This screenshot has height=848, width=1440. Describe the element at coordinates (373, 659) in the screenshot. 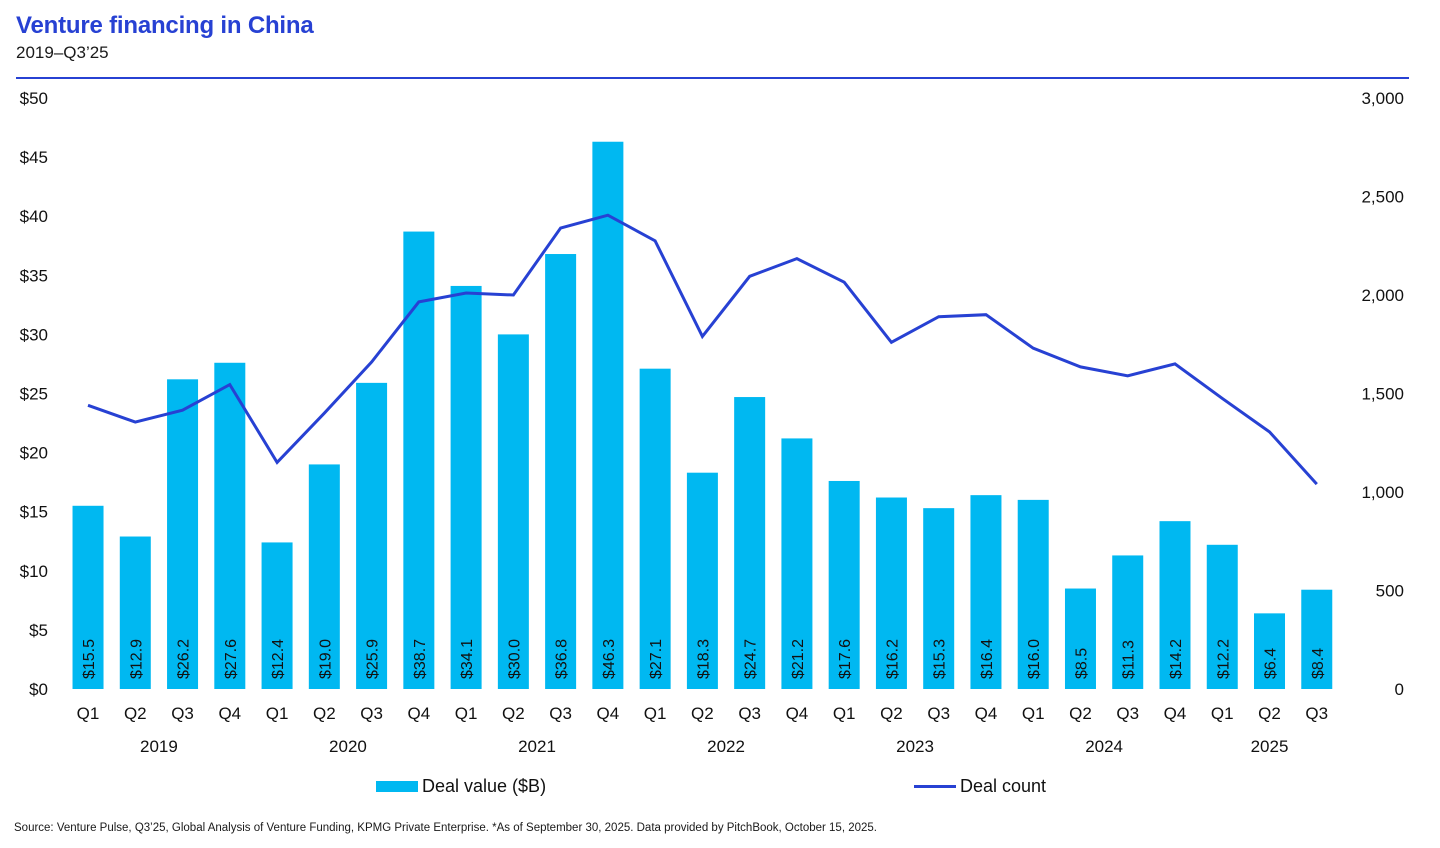

I see `bar-value-label: $25.9` at that location.